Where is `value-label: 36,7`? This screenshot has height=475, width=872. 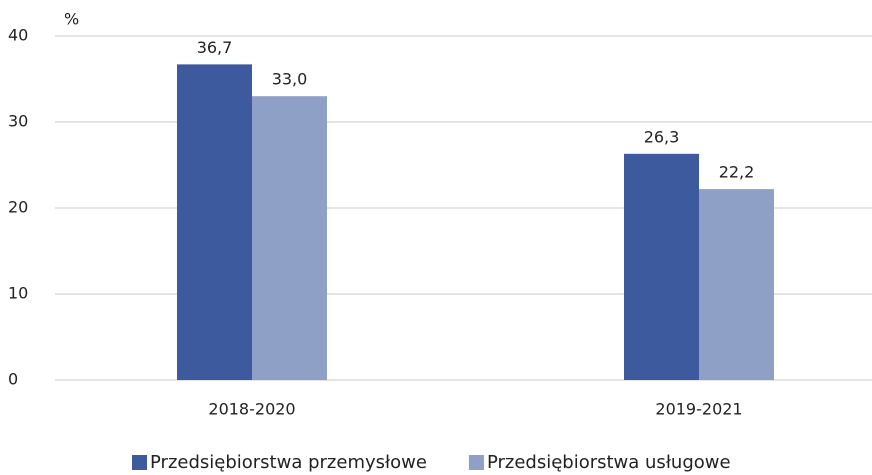 value-label: 36,7 is located at coordinates (215, 47).